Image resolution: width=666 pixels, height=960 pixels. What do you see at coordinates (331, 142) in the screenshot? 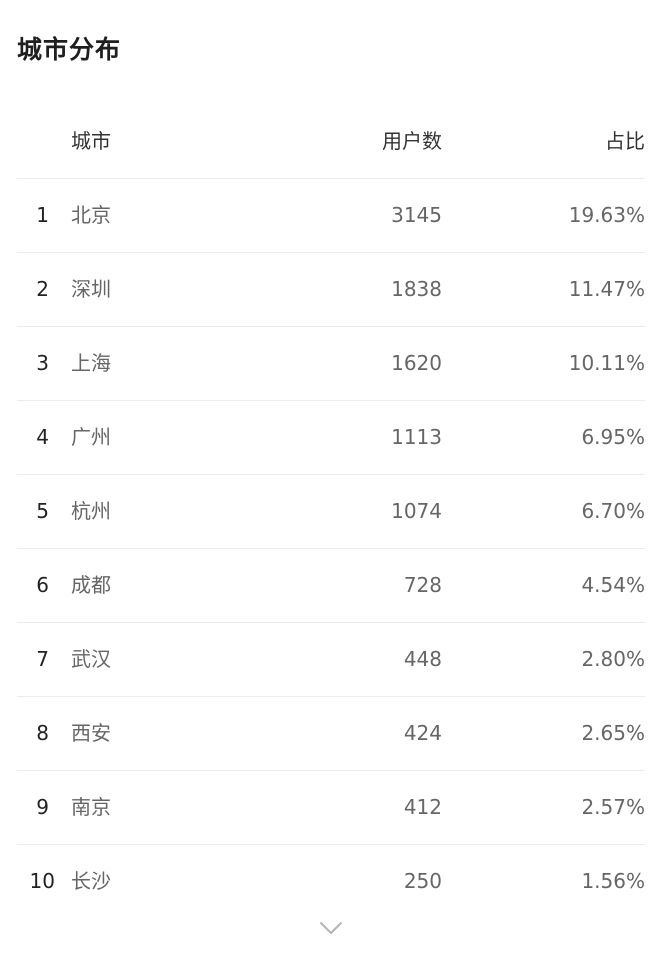
I see `table-header-row: 城市 用户数 占比` at bounding box center [331, 142].